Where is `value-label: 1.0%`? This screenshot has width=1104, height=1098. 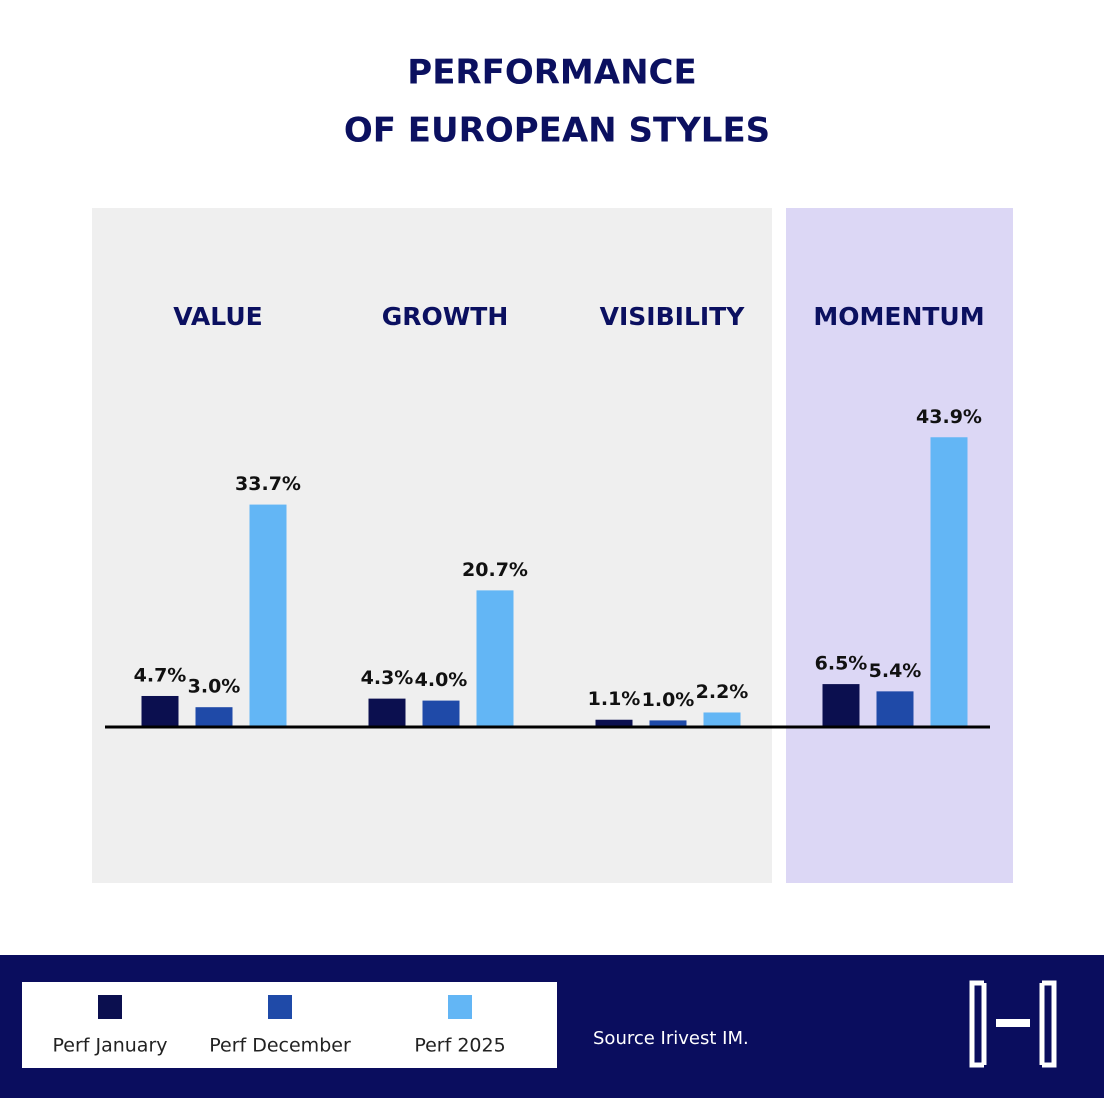
value-label: 1.0% is located at coordinates (668, 700).